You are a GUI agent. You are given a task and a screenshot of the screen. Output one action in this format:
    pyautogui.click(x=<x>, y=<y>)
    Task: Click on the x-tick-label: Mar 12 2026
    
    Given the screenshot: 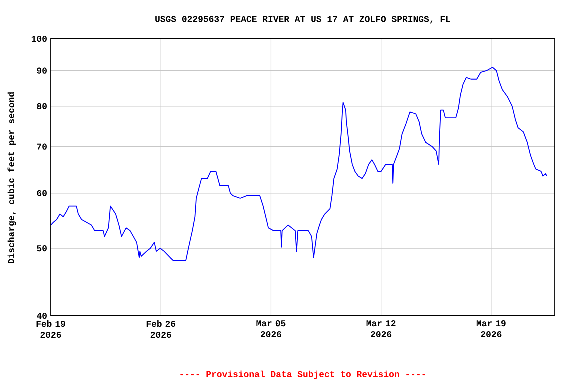 What is the action you would take?
    pyautogui.click(x=381, y=329)
    